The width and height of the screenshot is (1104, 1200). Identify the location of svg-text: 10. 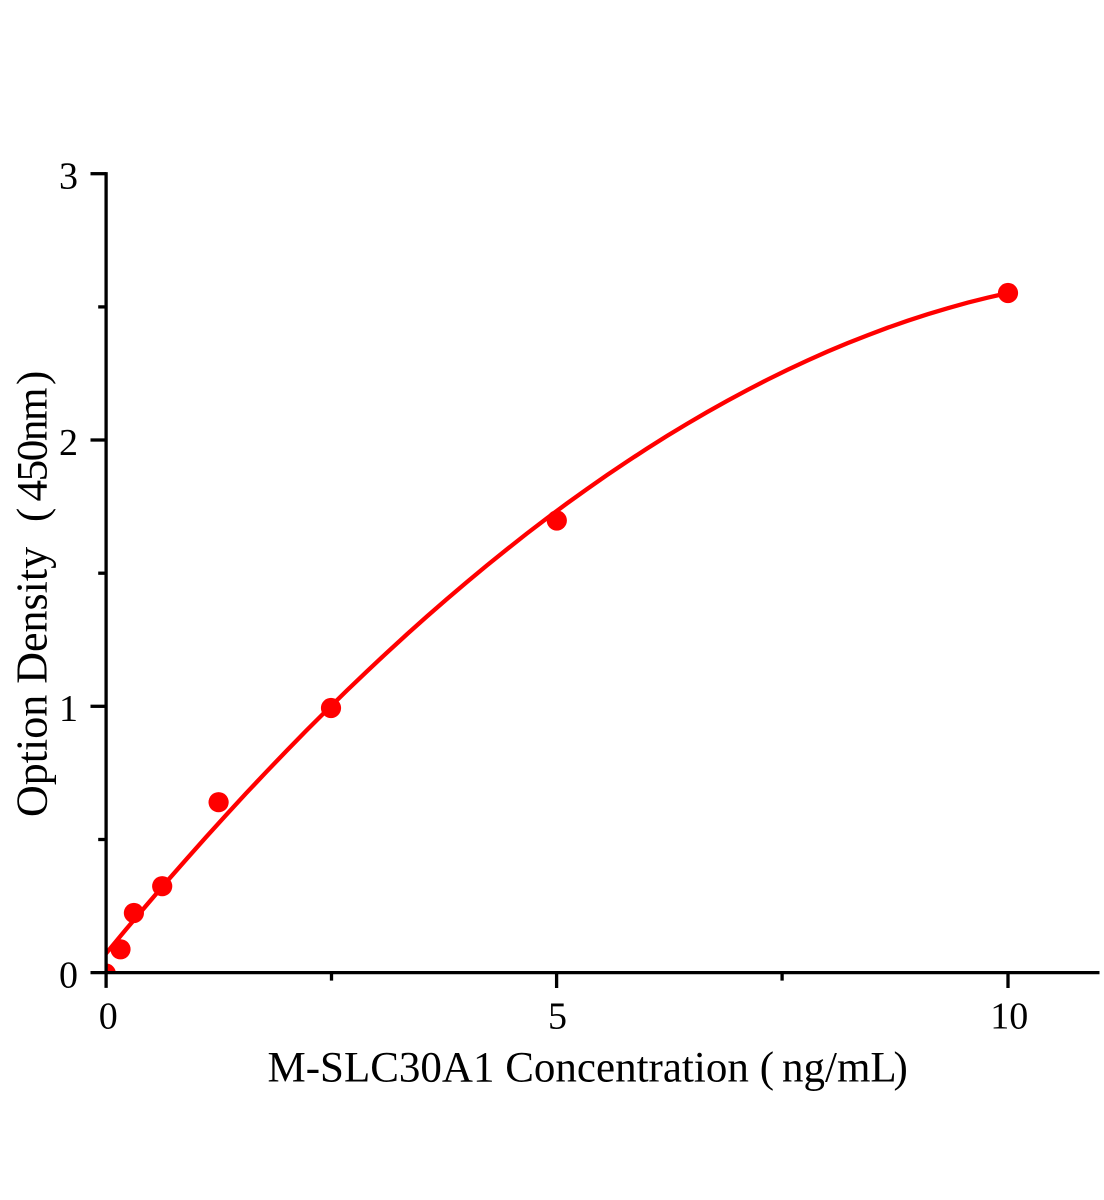
(1009, 1017).